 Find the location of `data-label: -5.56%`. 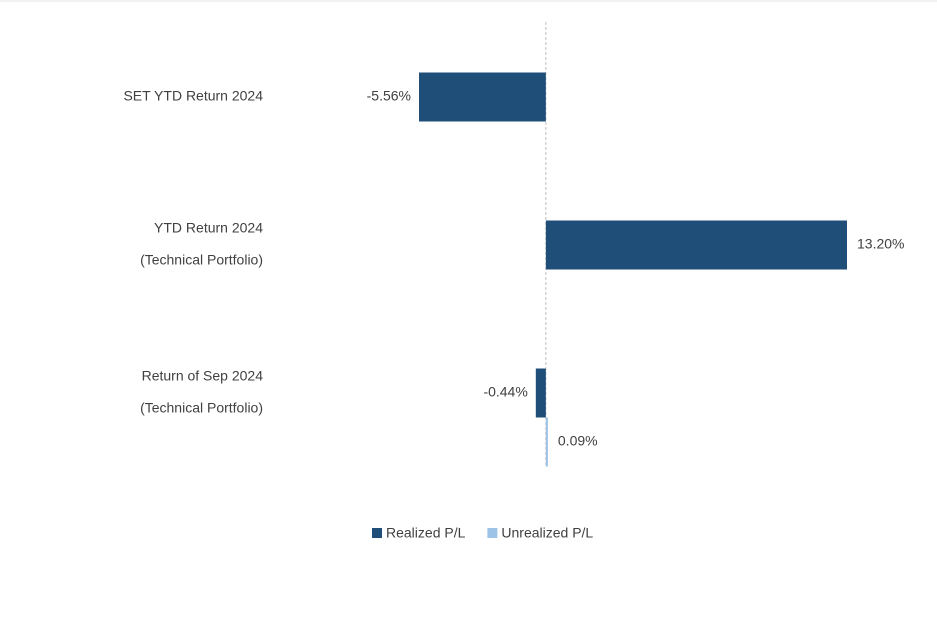

data-label: -5.56% is located at coordinates (389, 96).